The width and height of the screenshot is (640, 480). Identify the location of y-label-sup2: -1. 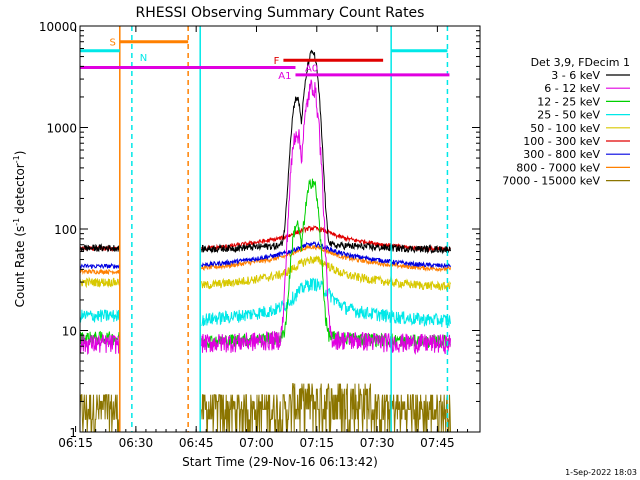
(16, 159).